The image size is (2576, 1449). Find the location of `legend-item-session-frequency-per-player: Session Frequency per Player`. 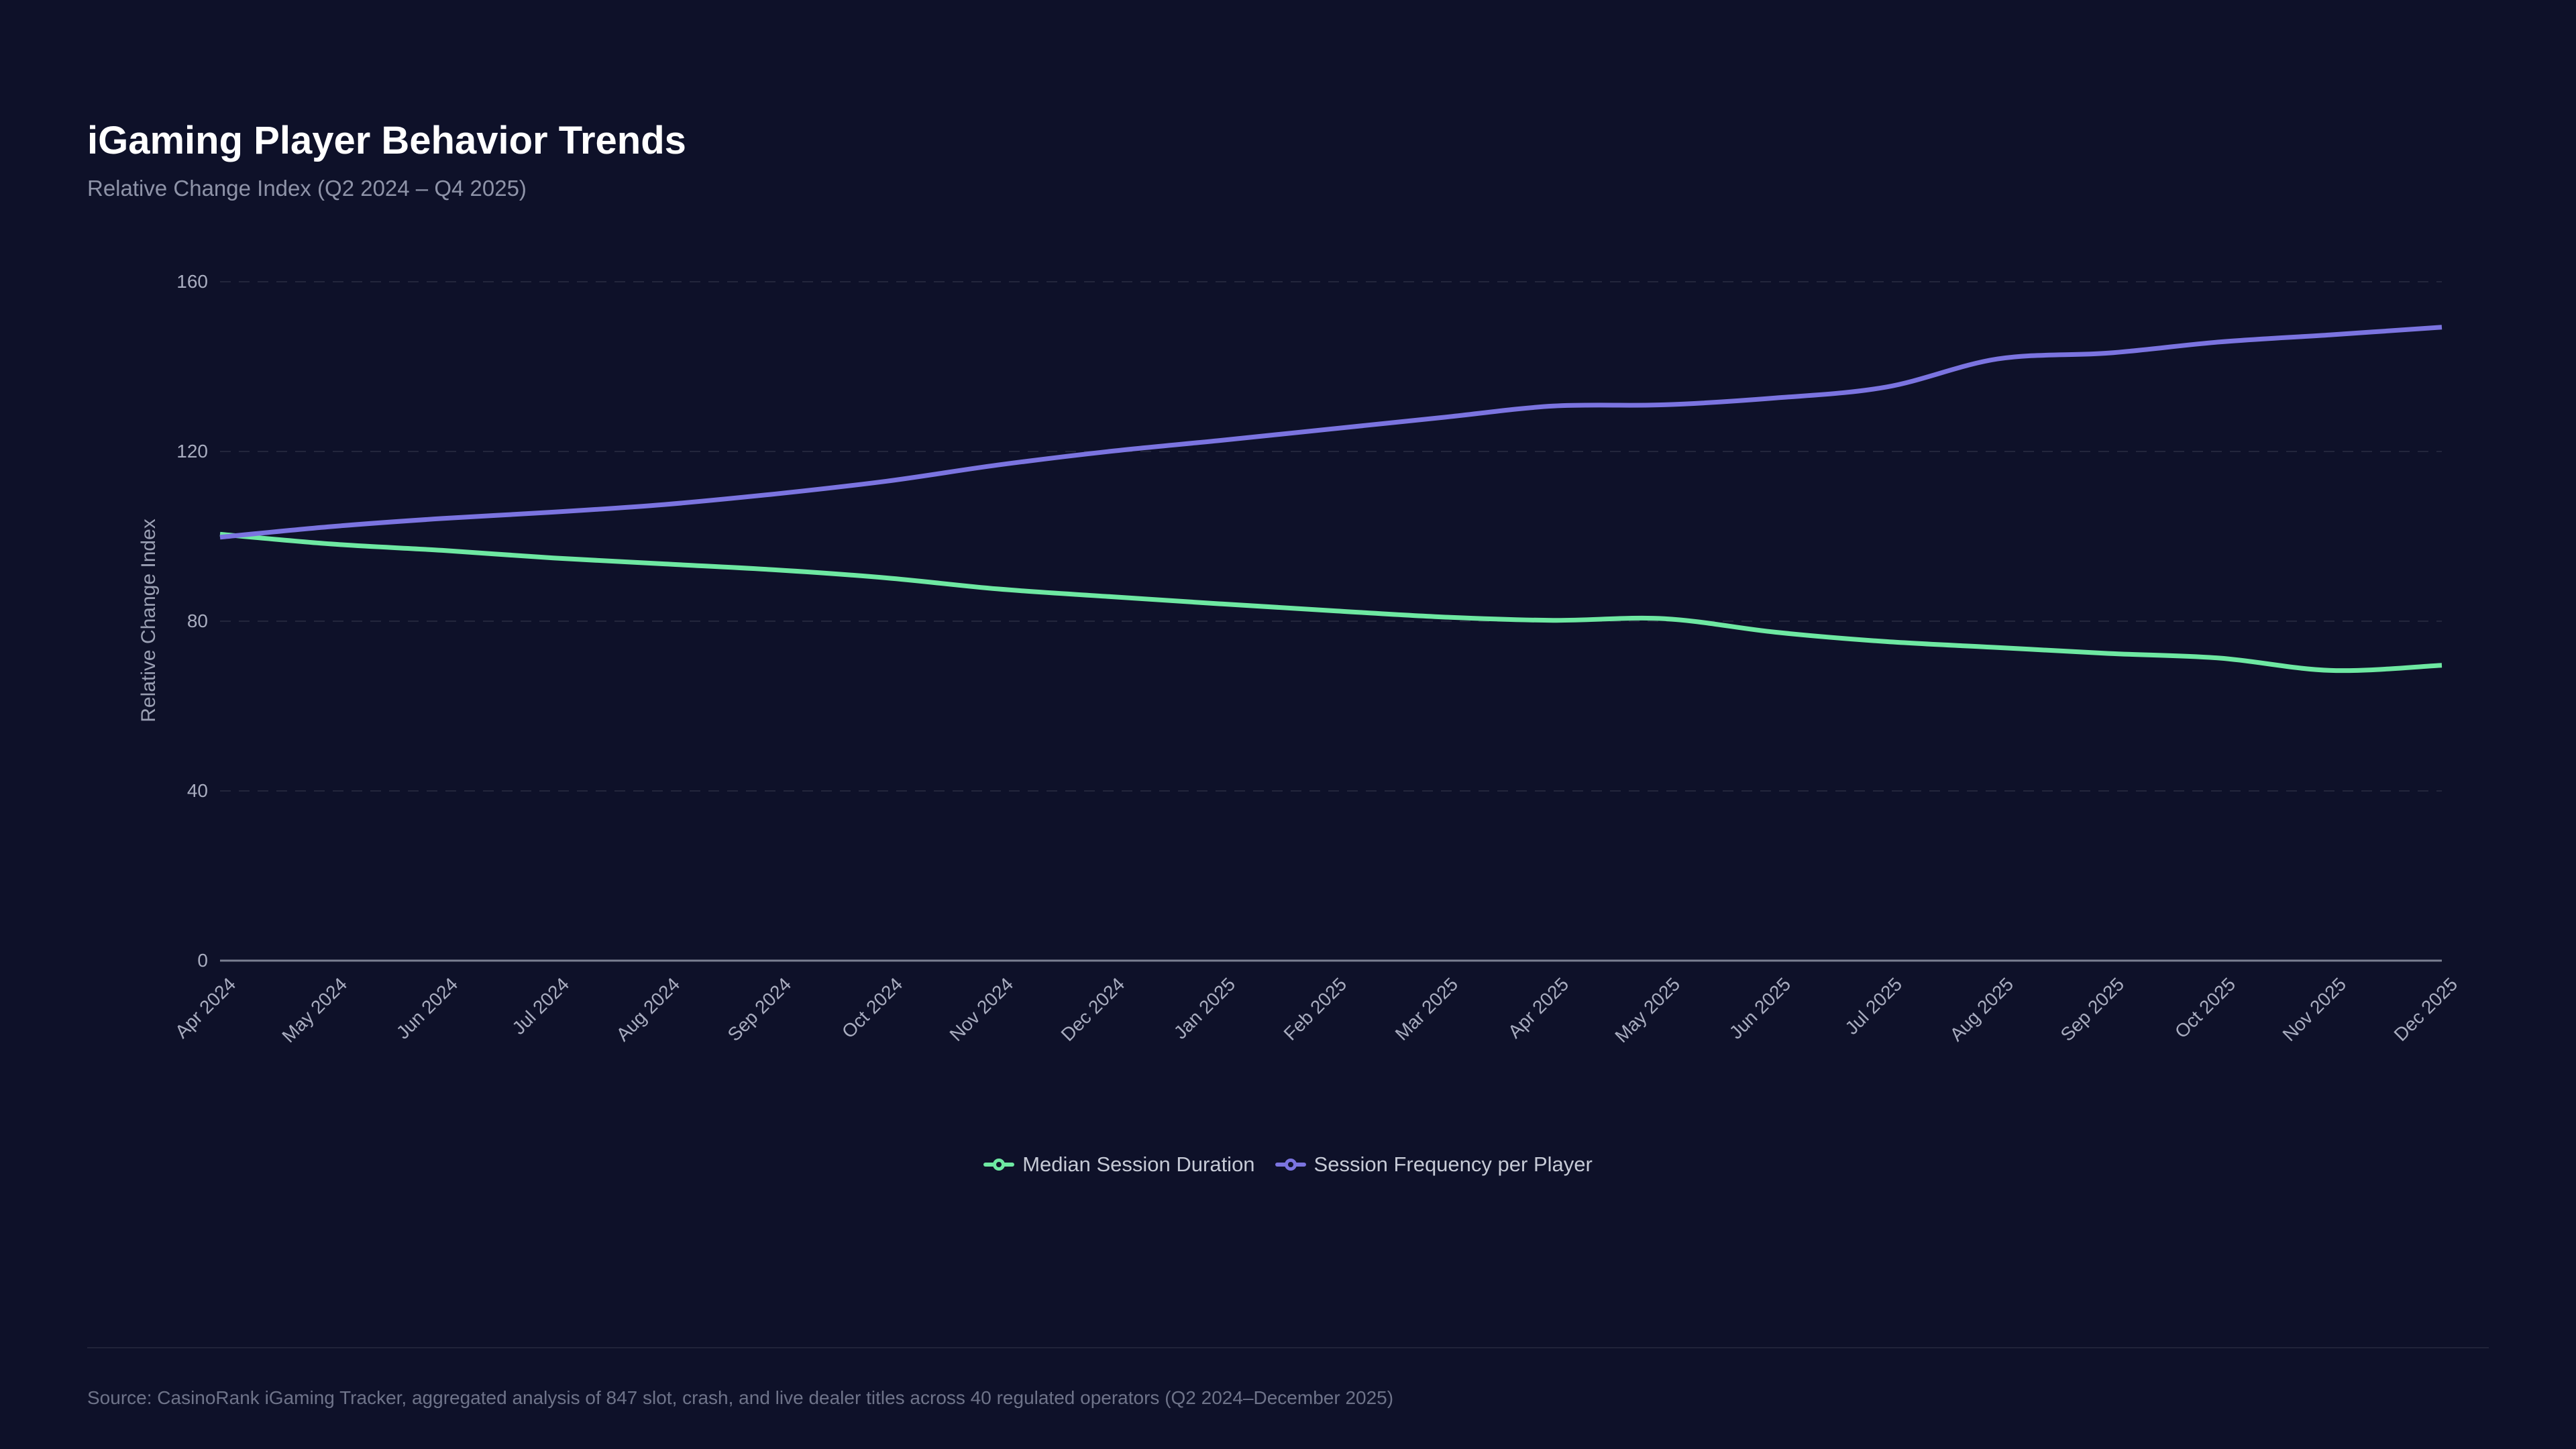

legend-item-session-frequency-per-player: Session Frequency per Player is located at coordinates (1434, 1164).